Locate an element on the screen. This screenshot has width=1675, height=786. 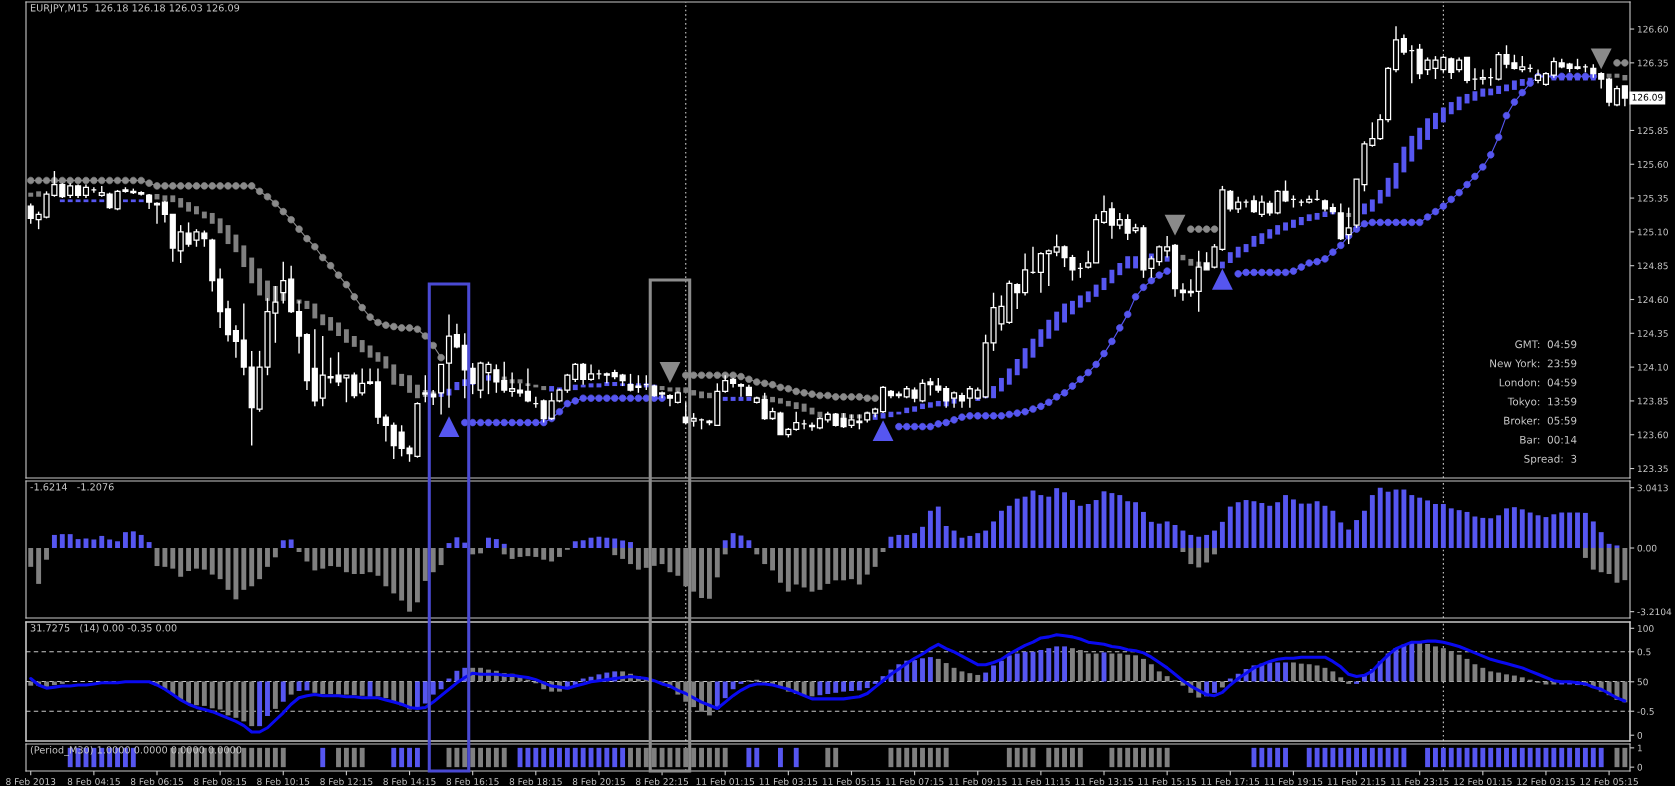
x-tick-label: 11 Feb 17:15 is located at coordinates (1230, 781).